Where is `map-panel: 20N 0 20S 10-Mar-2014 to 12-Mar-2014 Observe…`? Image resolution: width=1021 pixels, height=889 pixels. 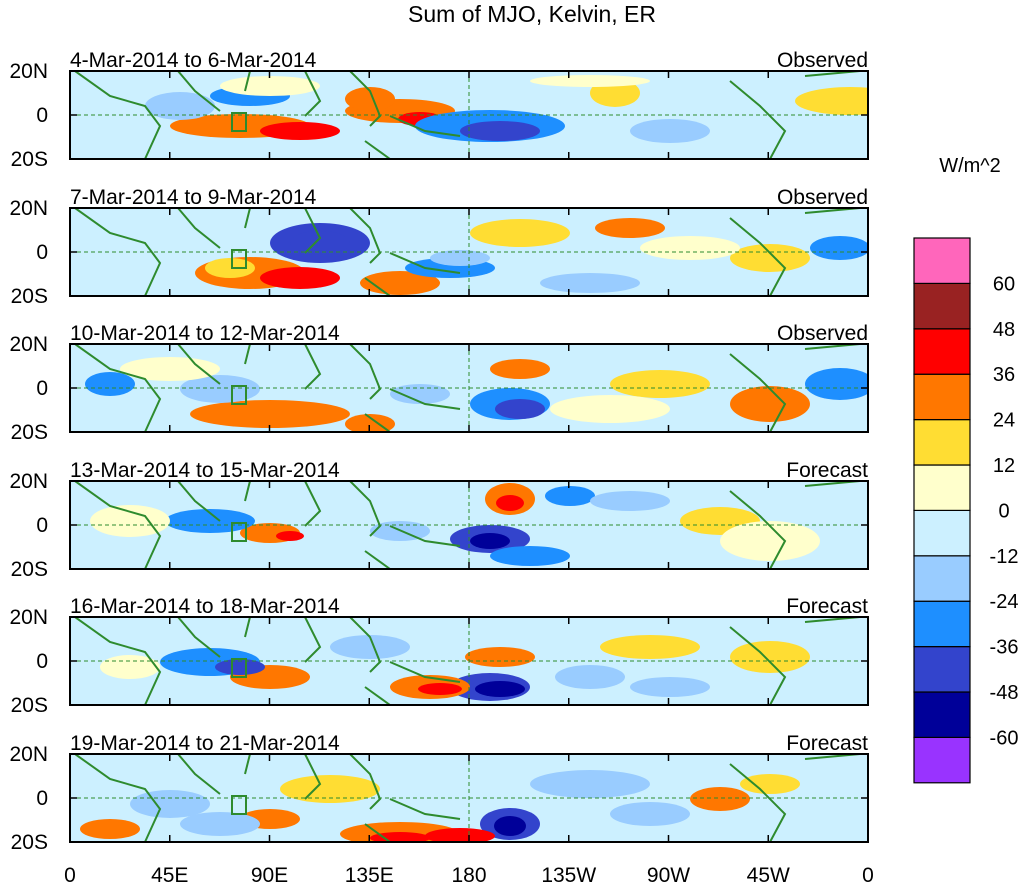
map-panel: 20N 0 20S 10-Mar-2014 to 12-Mar-2014 Observe… is located at coordinates (439, 383).